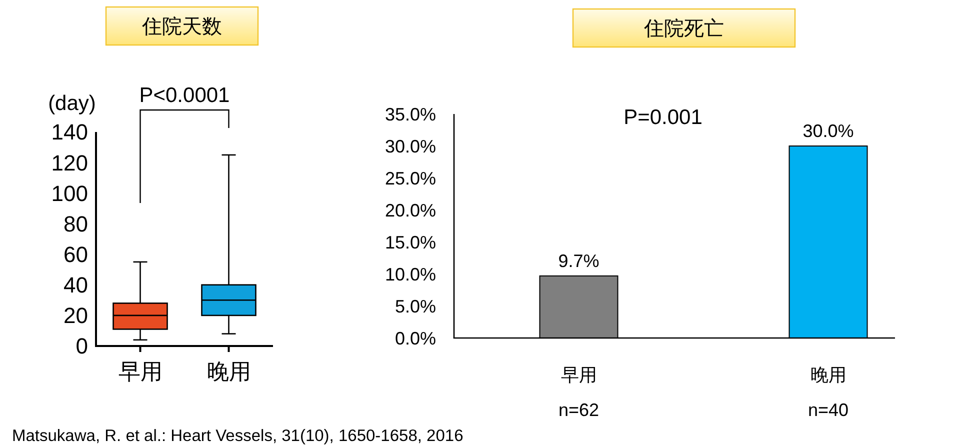  Describe the element at coordinates (184, 95) in the screenshot. I see `text: P<0.0001` at that location.